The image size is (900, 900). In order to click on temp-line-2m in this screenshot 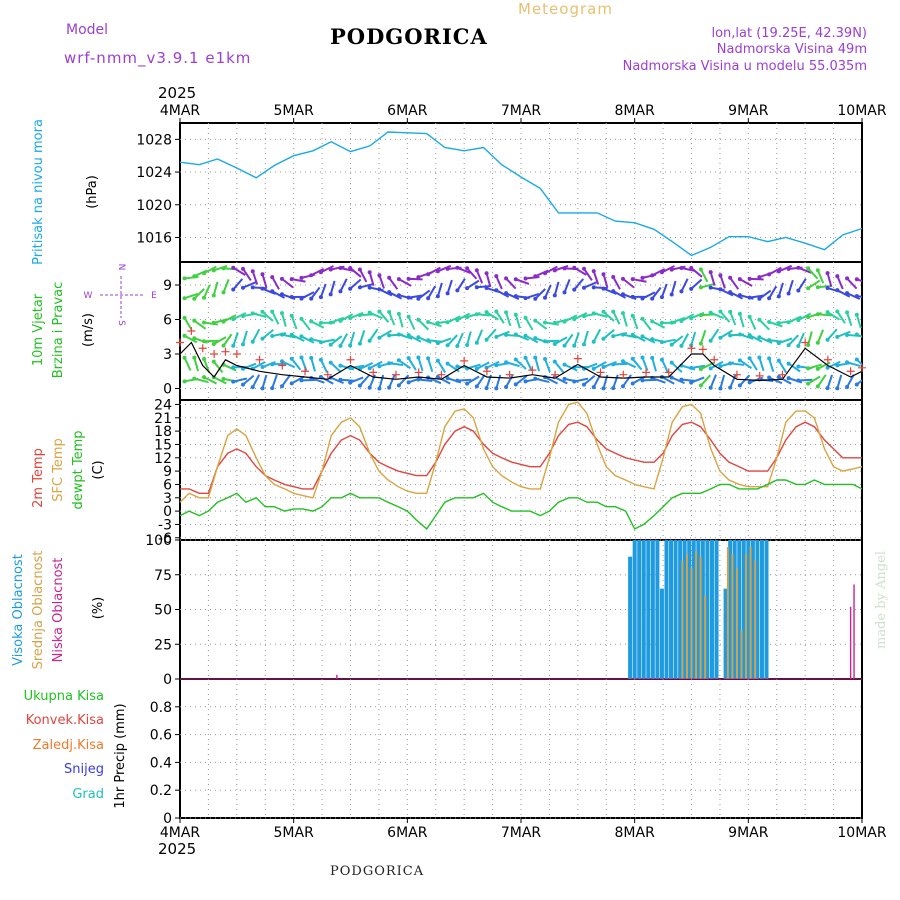, I will do `click(521, 457)`.